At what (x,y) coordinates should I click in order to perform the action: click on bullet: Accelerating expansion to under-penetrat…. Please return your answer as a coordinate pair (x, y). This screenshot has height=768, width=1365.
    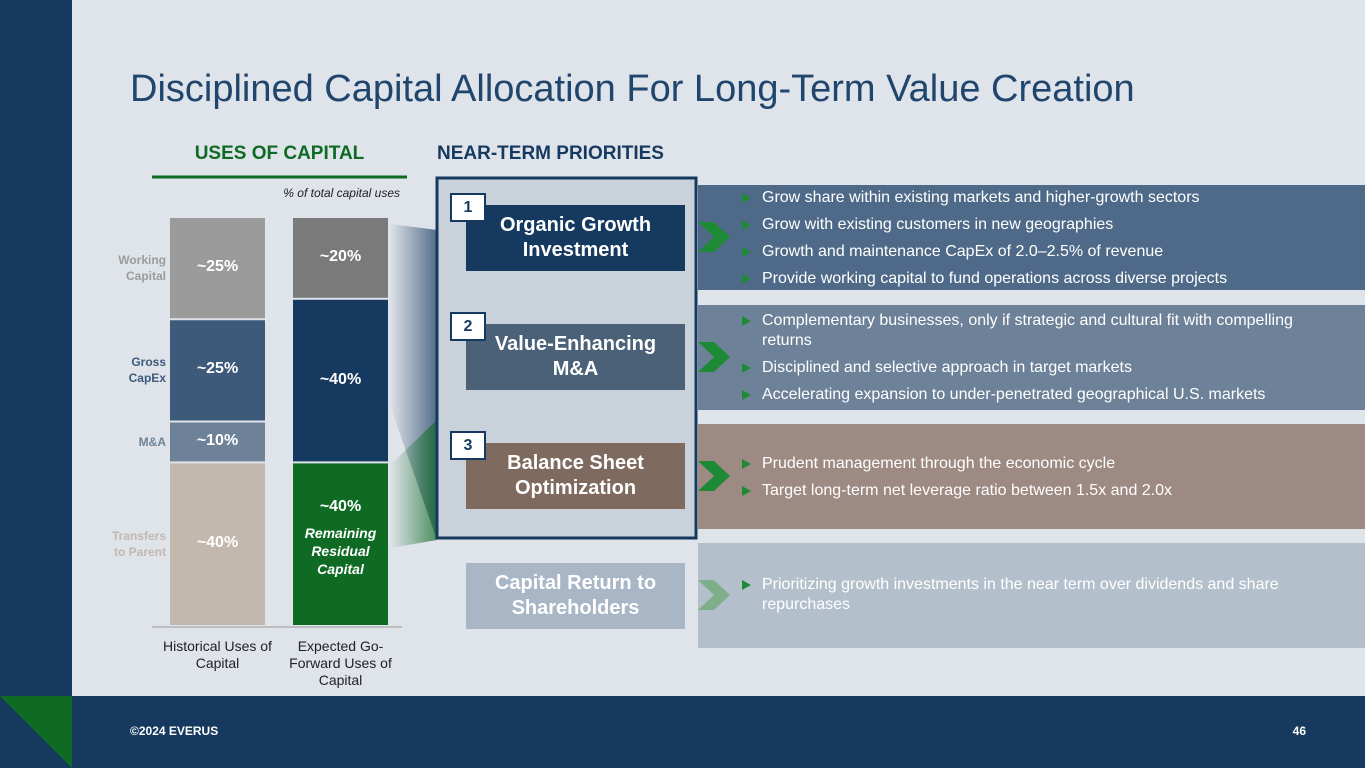
    Looking at the image, I should click on (1040, 395).